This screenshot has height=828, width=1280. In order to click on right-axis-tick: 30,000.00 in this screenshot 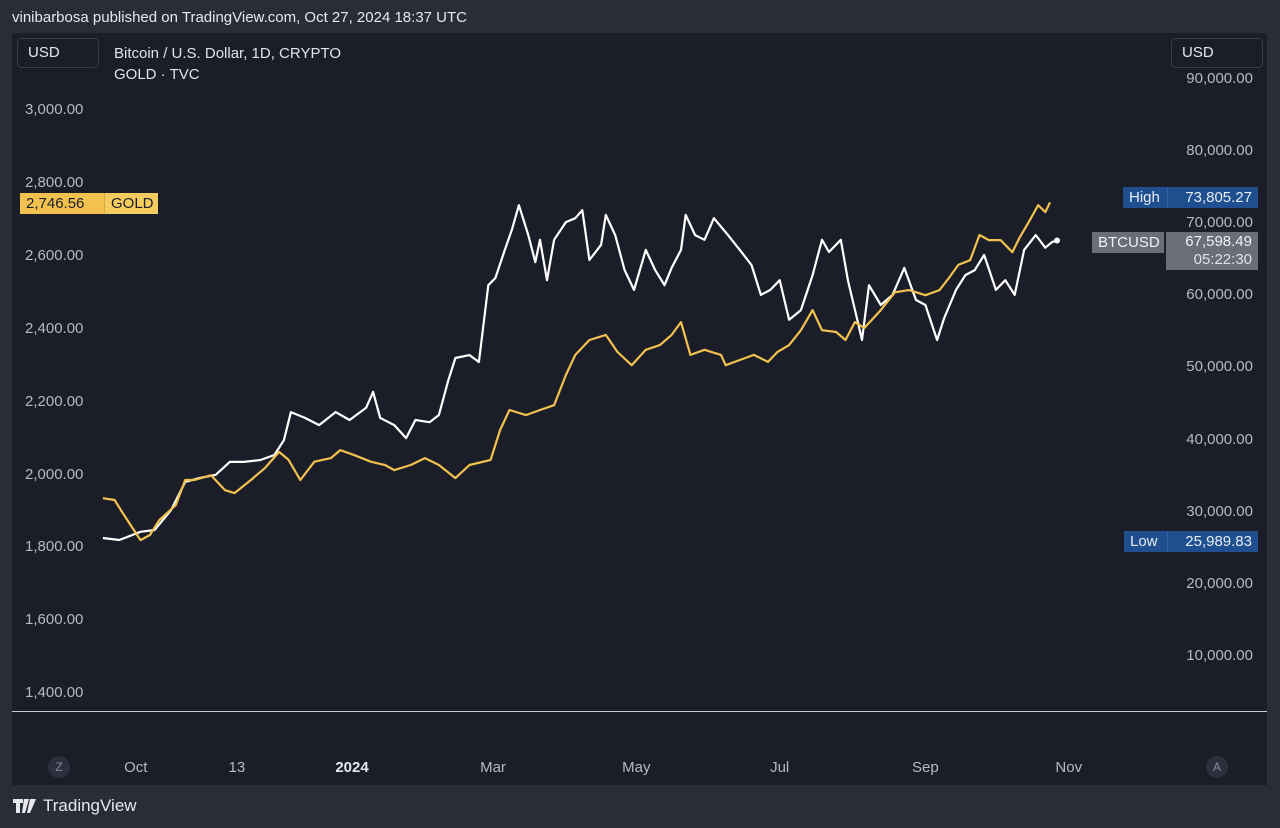, I will do `click(1219, 511)`.